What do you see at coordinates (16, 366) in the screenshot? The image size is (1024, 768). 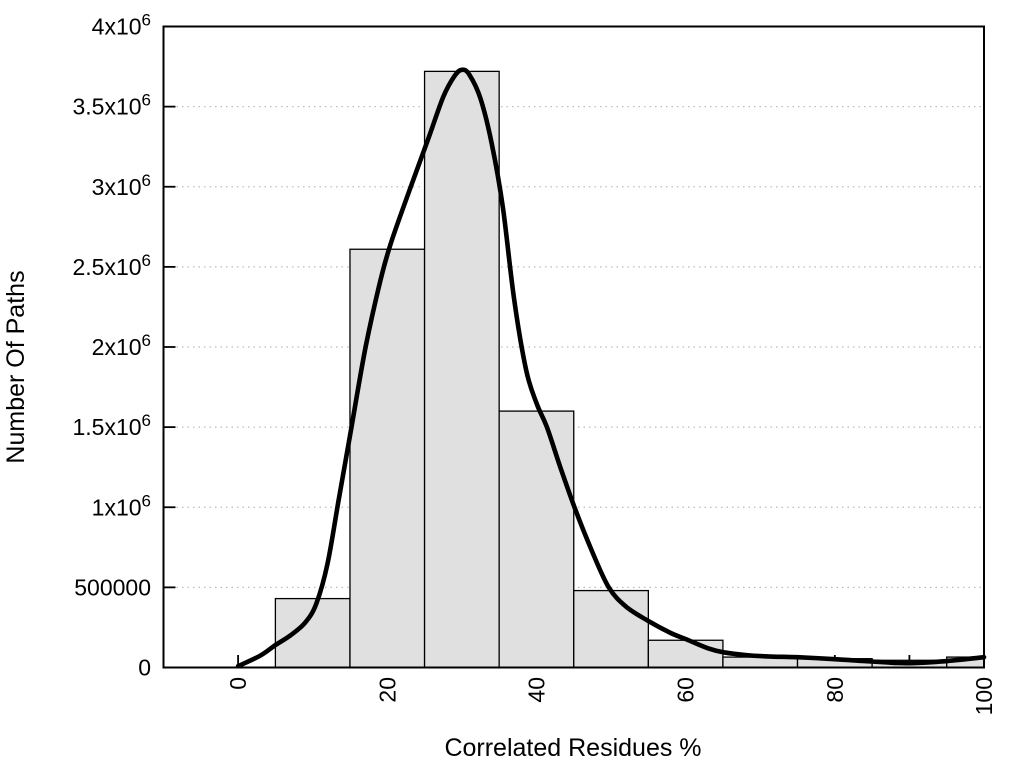 I see `y-axis-title: Number Of Paths` at bounding box center [16, 366].